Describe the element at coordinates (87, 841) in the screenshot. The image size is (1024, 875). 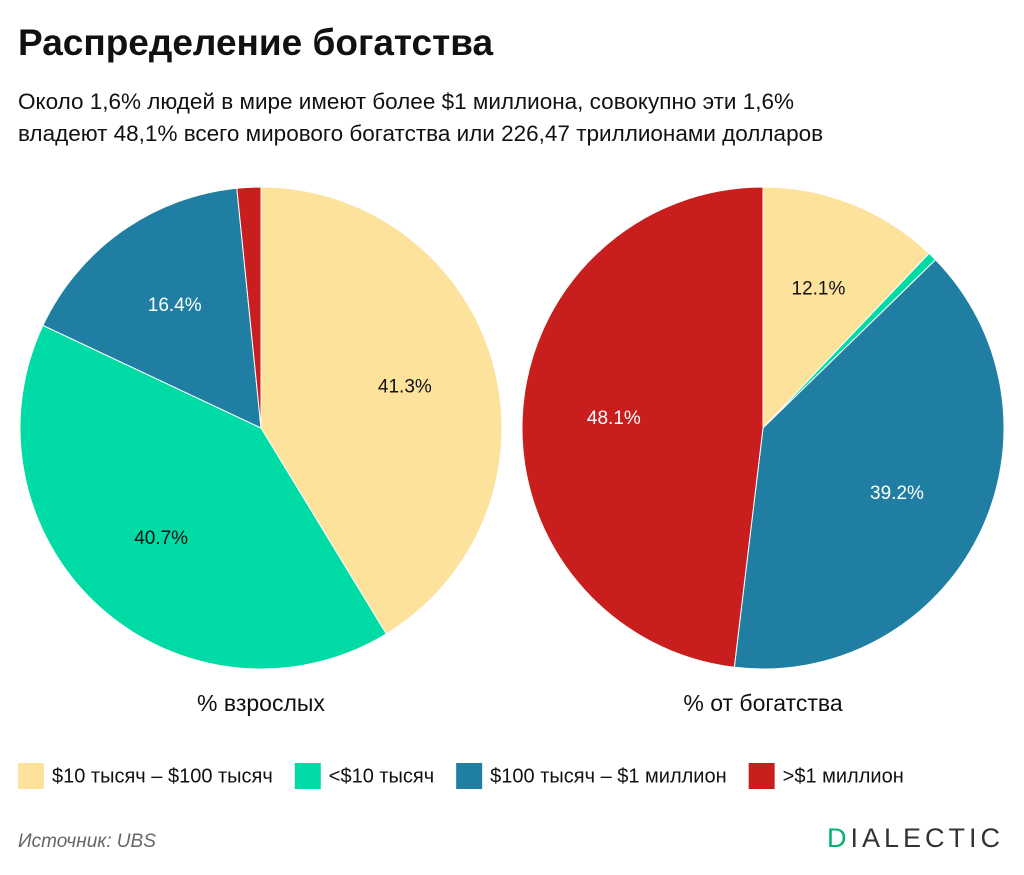
I see `source: Источник: UBS` at that location.